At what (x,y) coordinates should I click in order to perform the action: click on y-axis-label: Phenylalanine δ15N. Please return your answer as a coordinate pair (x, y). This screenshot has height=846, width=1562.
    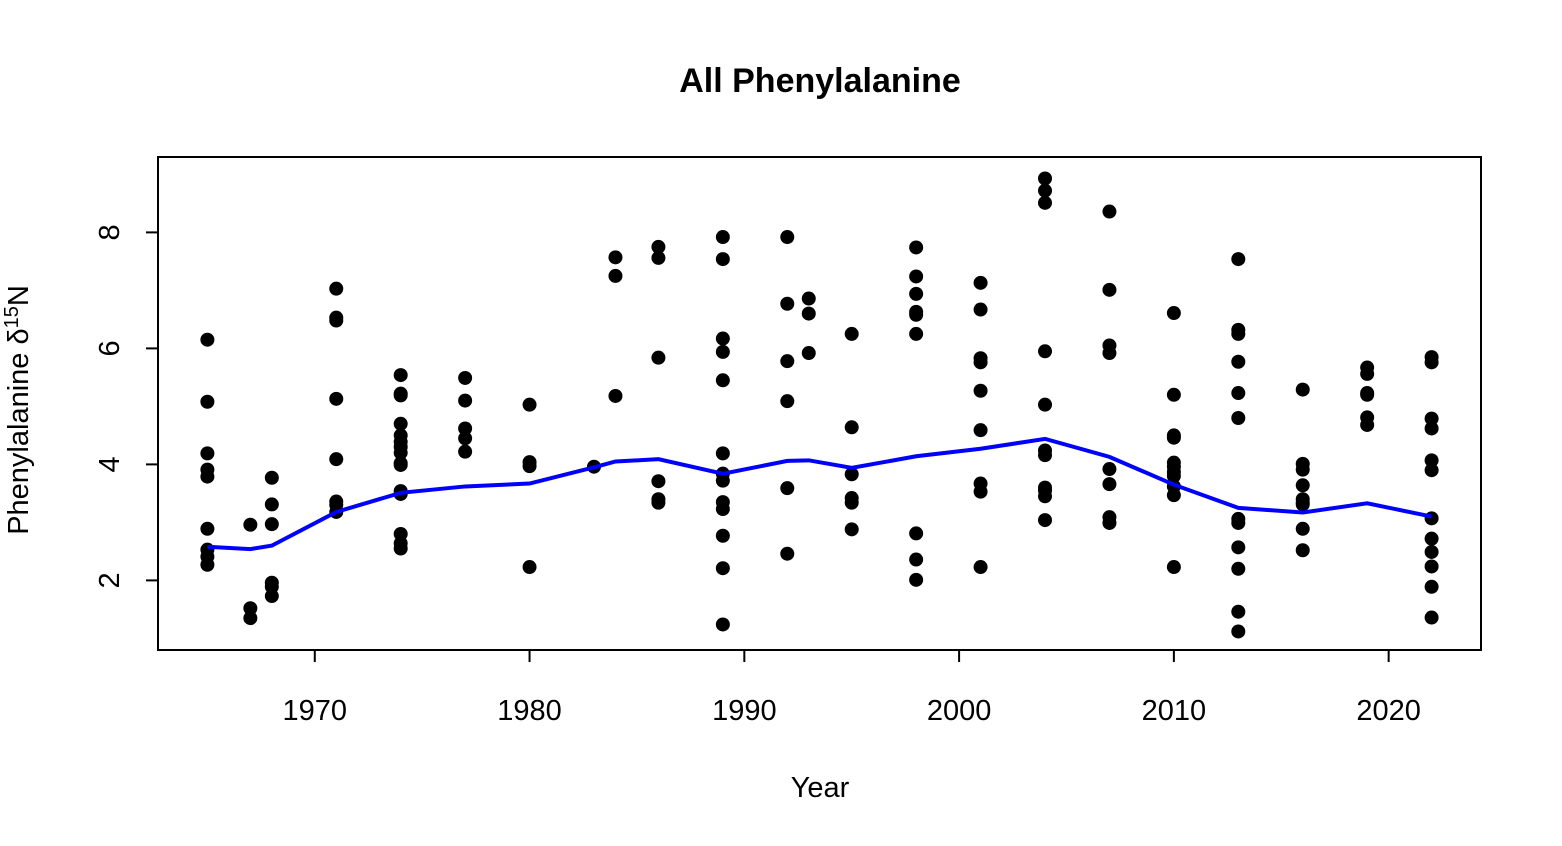
    Looking at the image, I should click on (18, 410).